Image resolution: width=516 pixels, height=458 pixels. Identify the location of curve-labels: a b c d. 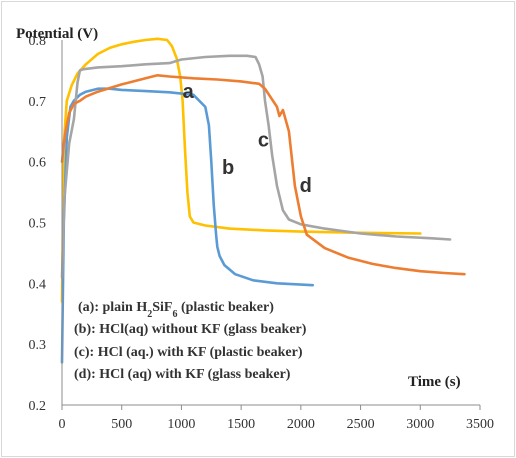
(247, 139).